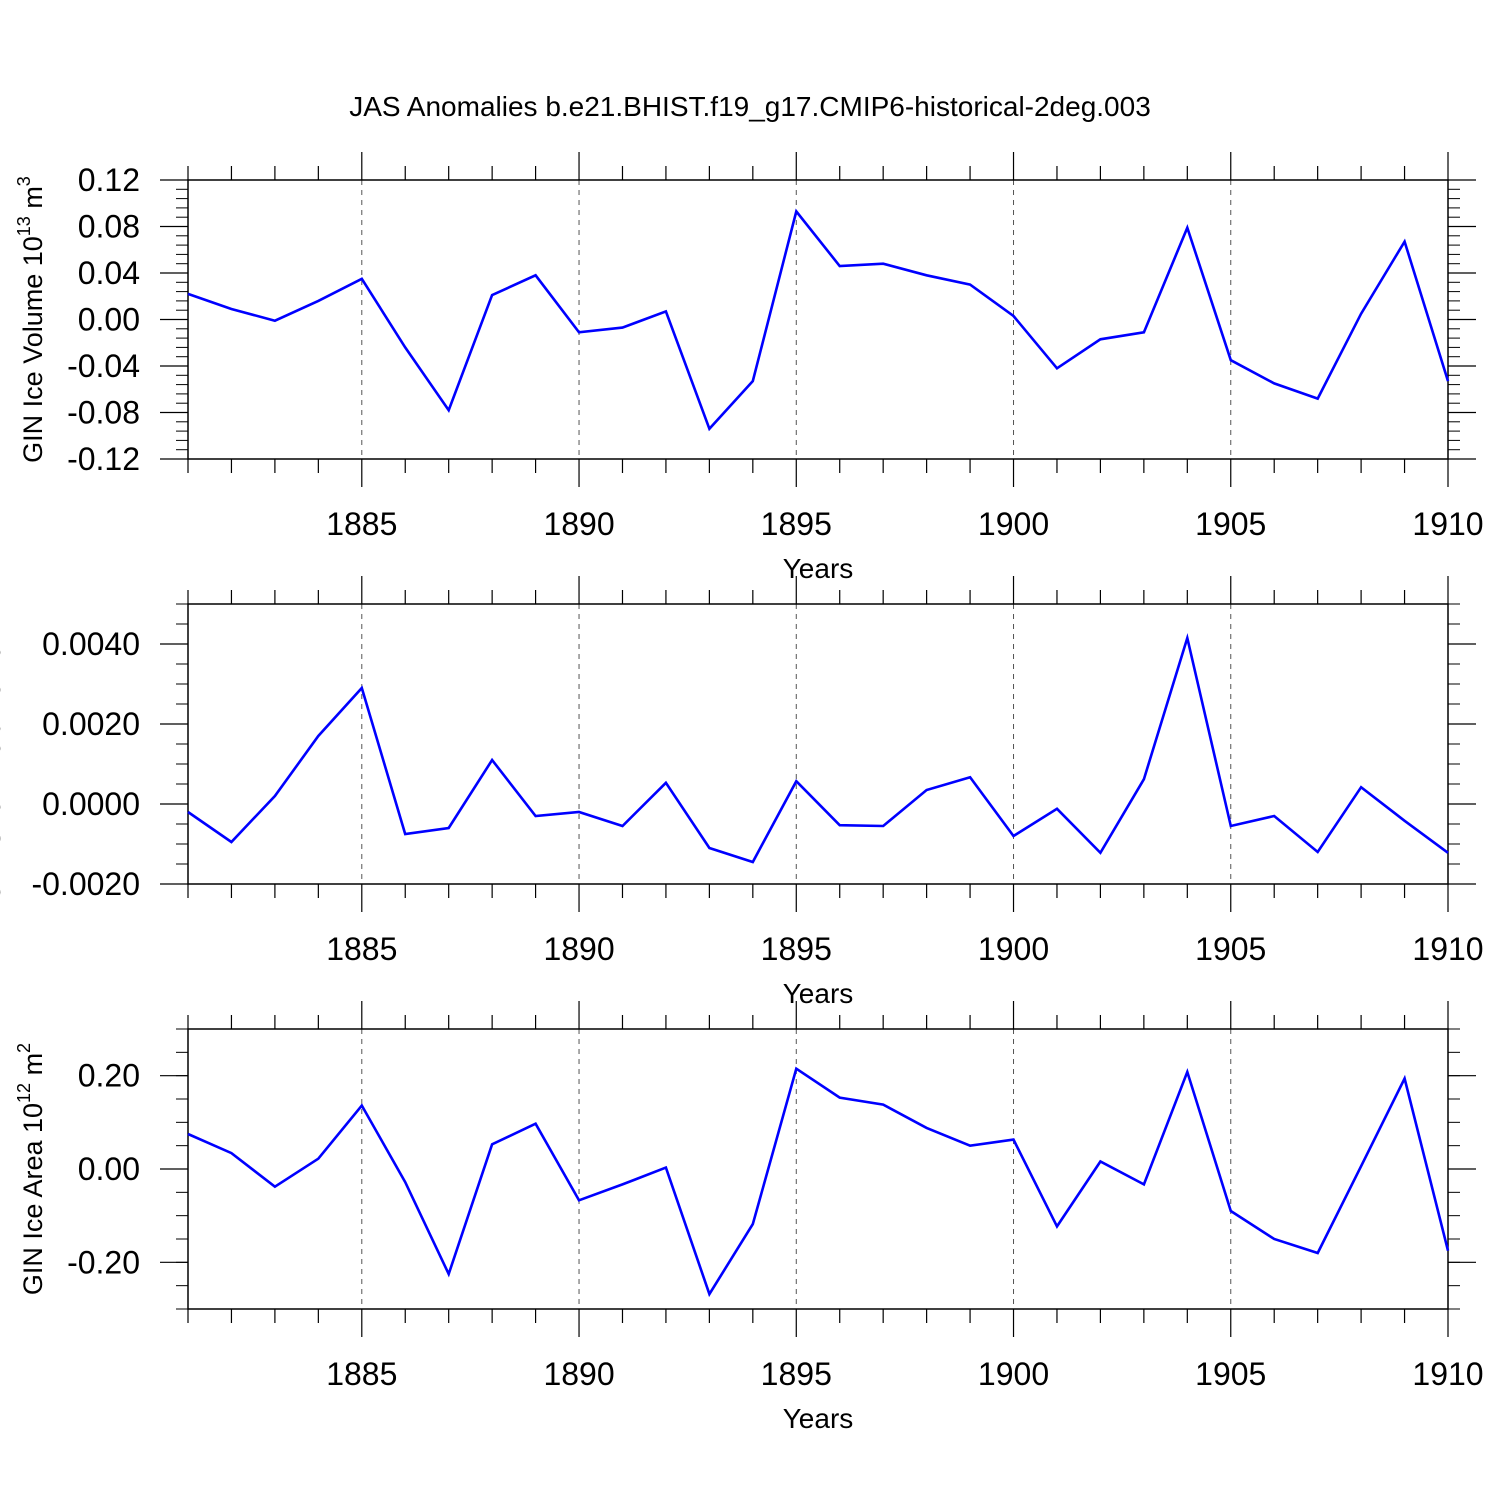  What do you see at coordinates (103, 1262) in the screenshot?
I see `y-tick-label: -0.20` at bounding box center [103, 1262].